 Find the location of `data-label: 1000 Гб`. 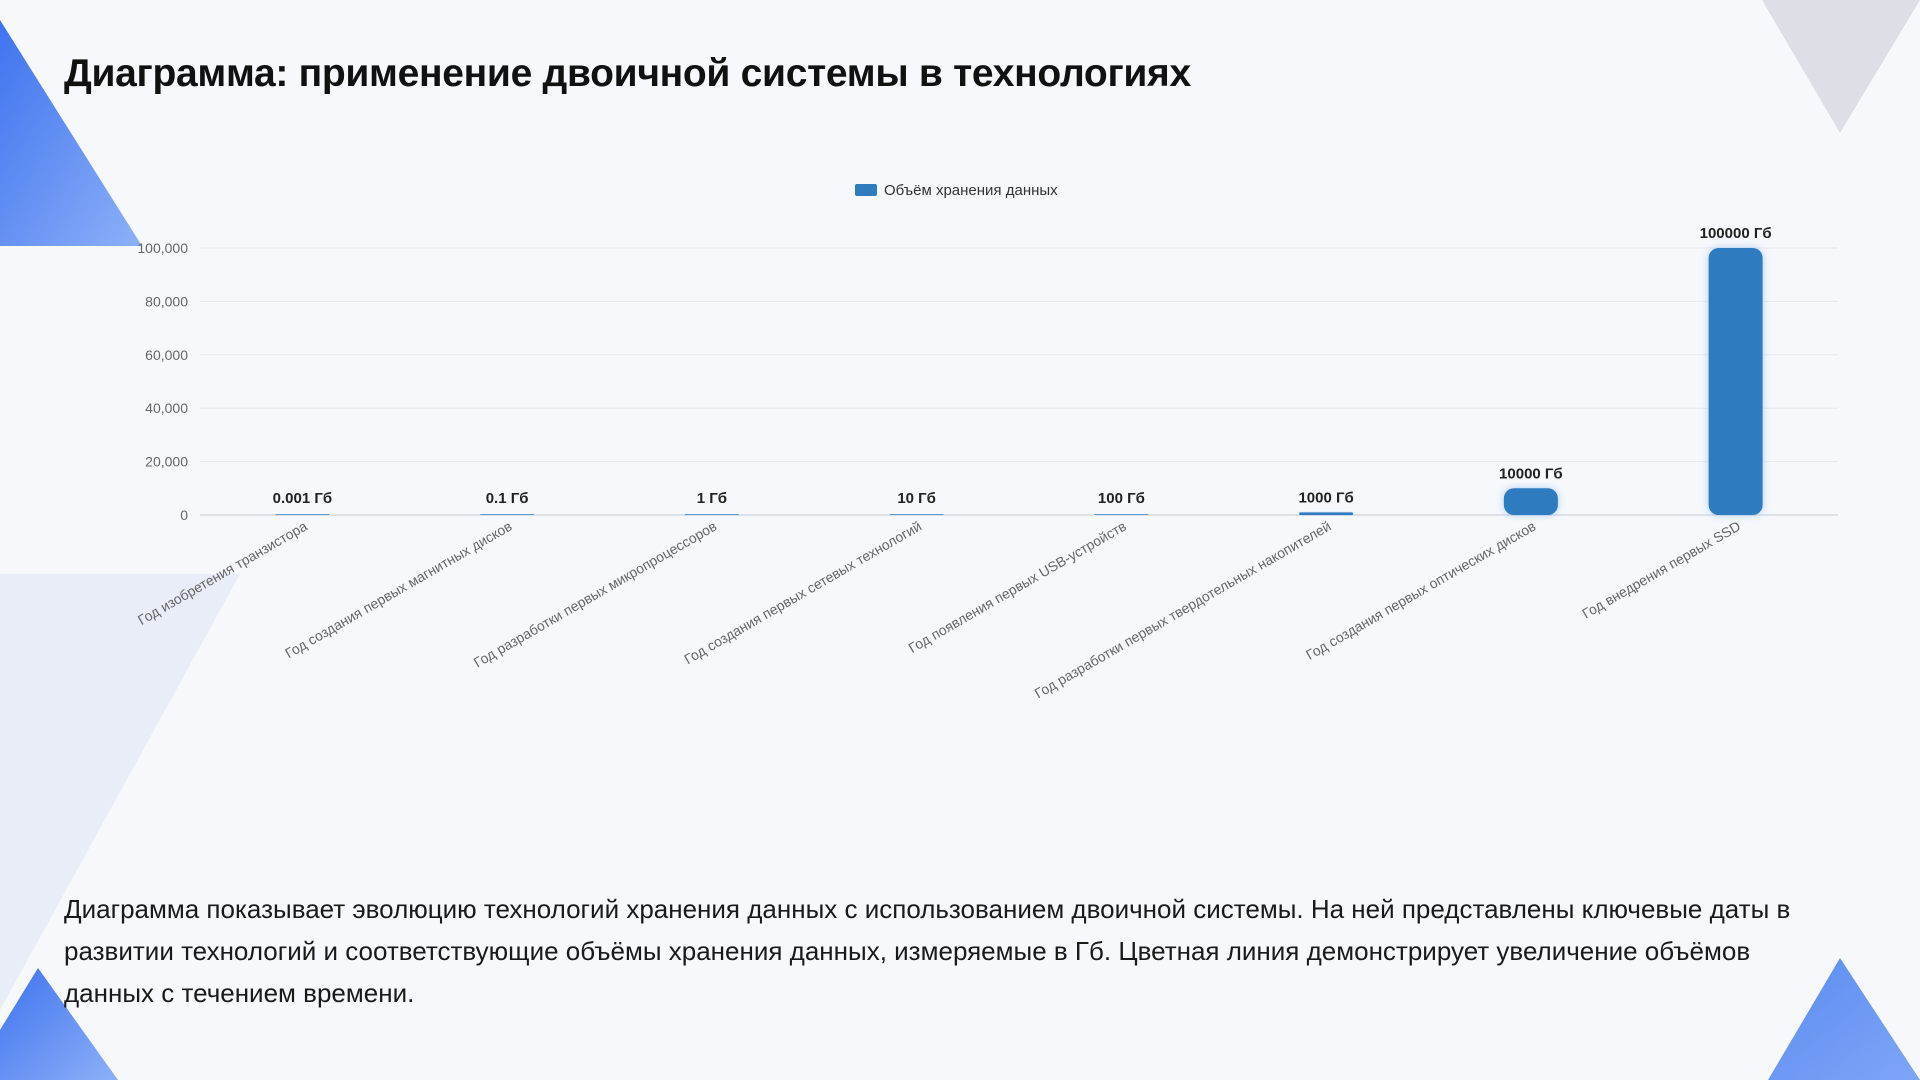

data-label: 1000 Гб is located at coordinates (1325, 497).